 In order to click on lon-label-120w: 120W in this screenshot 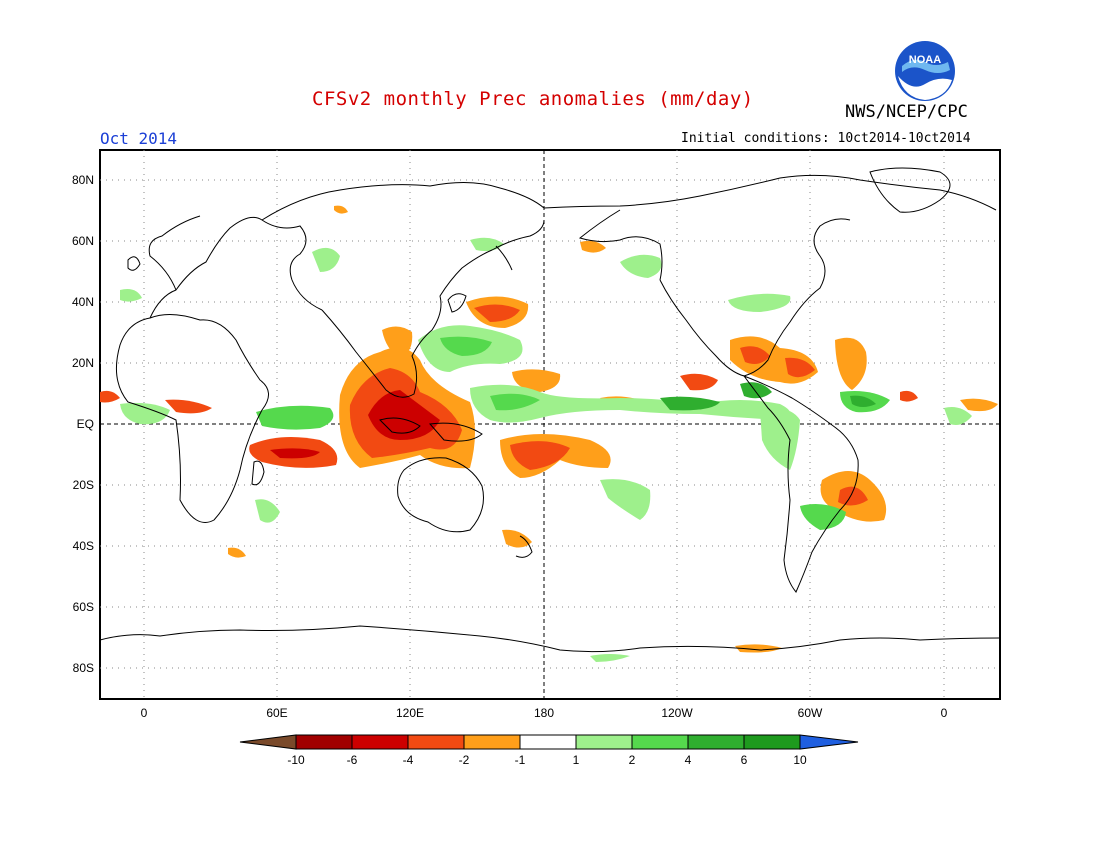, I will do `click(677, 713)`.